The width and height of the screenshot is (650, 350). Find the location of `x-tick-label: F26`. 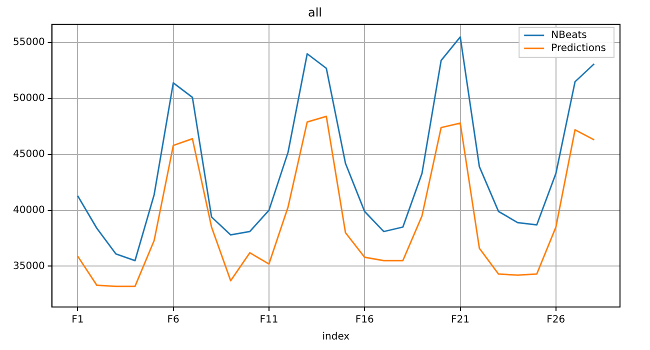

x-tick-label: F26 is located at coordinates (556, 320).